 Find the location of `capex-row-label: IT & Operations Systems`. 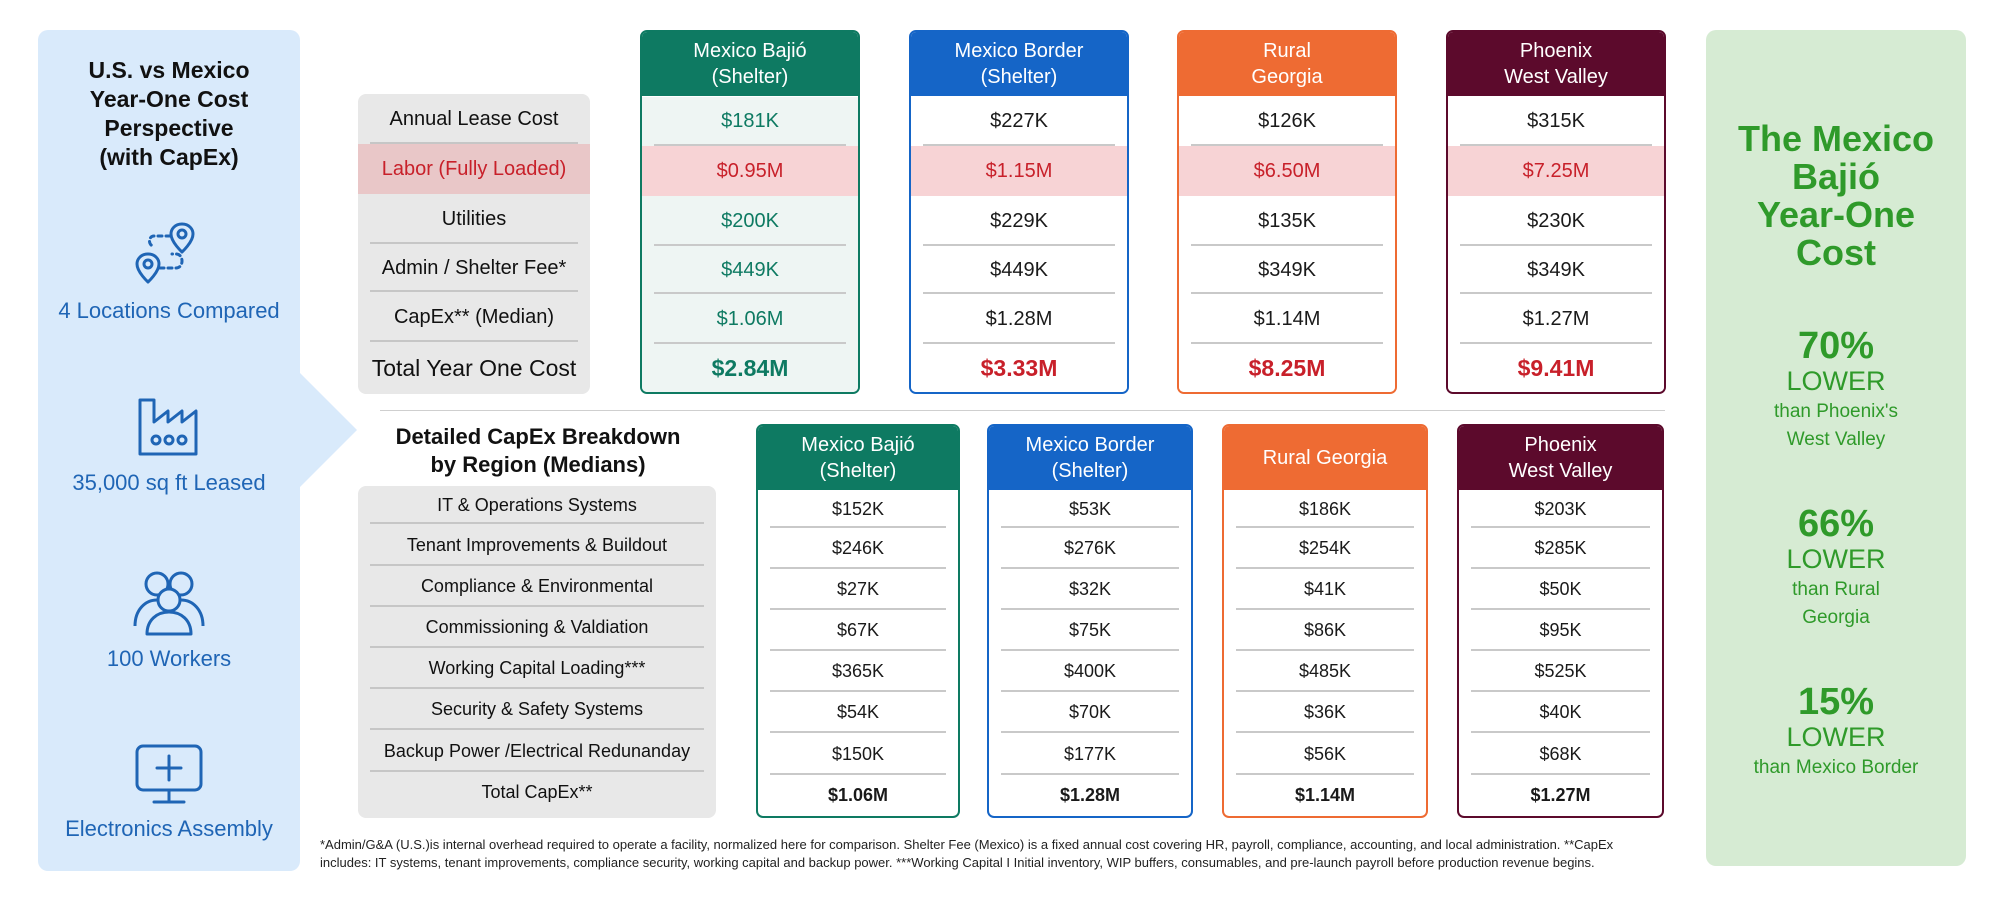

capex-row-label: IT & Operations Systems is located at coordinates (537, 505).